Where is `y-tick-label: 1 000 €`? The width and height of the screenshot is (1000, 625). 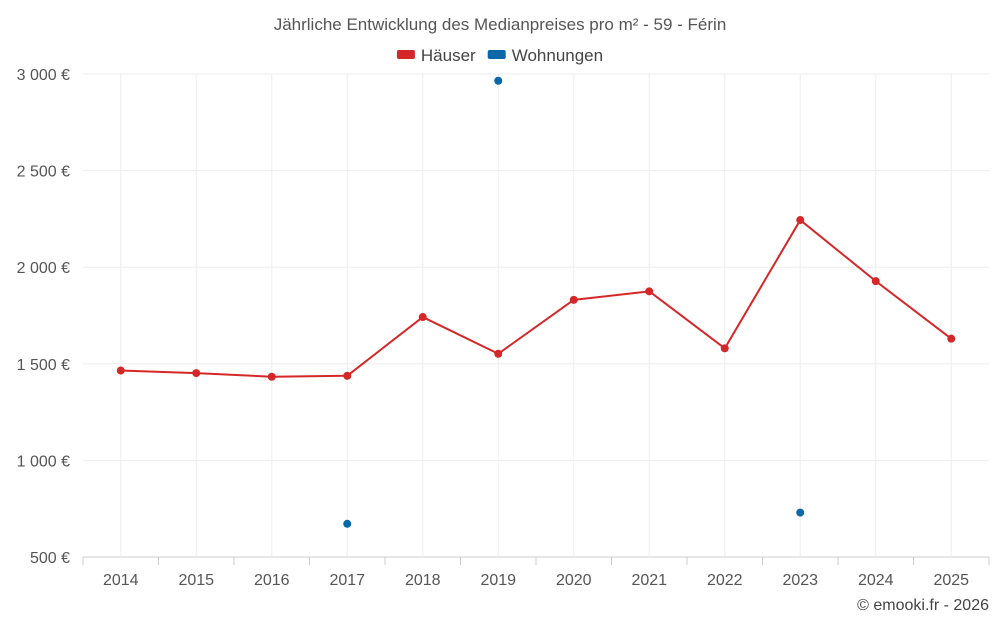 y-tick-label: 1 000 € is located at coordinates (43, 461).